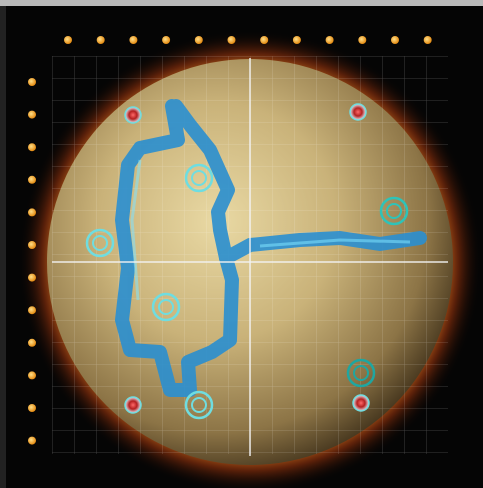 The height and width of the screenshot is (488, 483). I want to click on river-east, so click(323, 248).